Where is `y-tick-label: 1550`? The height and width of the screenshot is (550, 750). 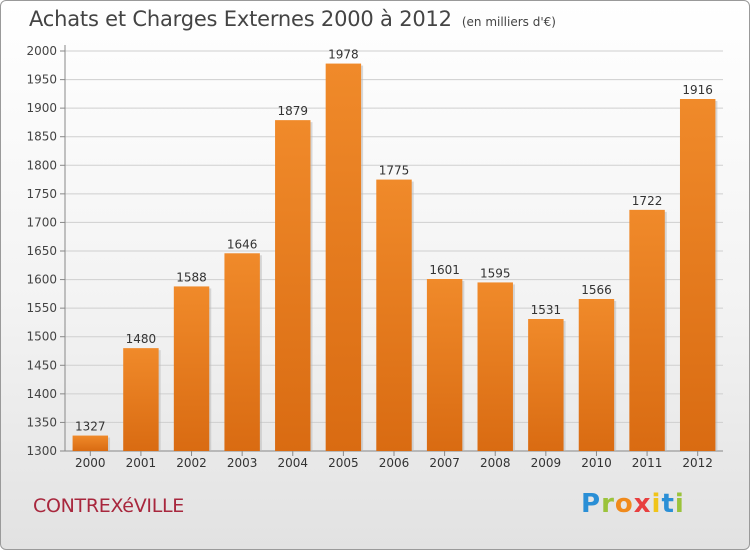
y-tick-label: 1550 is located at coordinates (41, 308).